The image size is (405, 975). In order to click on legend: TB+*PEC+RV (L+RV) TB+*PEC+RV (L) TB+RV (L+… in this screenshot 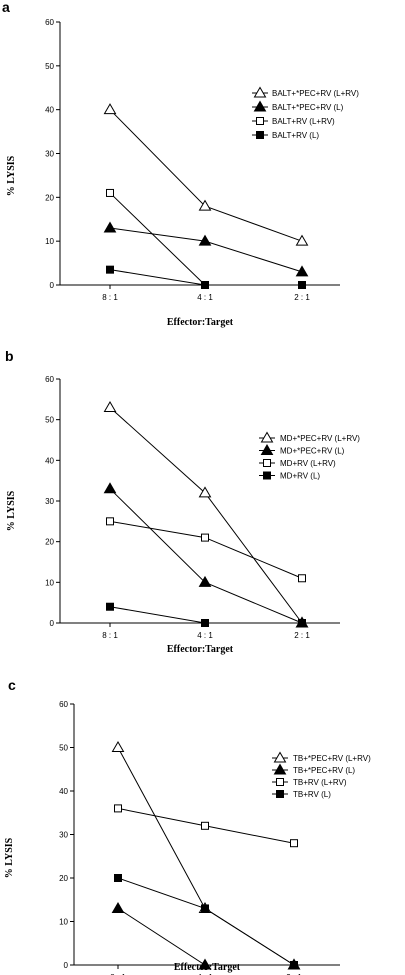, I will do `click(321, 775)`.